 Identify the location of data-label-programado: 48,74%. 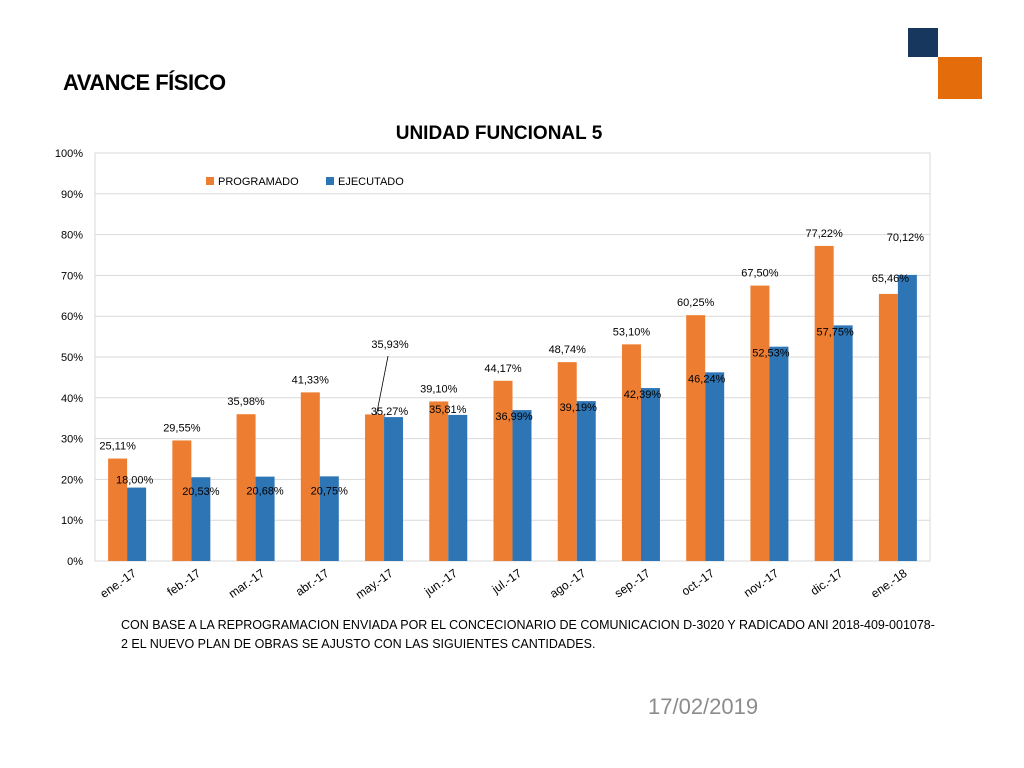
(568, 350).